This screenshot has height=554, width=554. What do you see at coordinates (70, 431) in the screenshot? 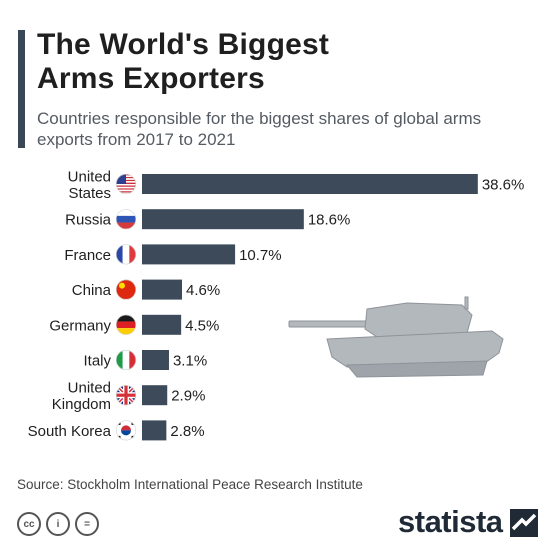
I see `category-label: South Korea` at bounding box center [70, 431].